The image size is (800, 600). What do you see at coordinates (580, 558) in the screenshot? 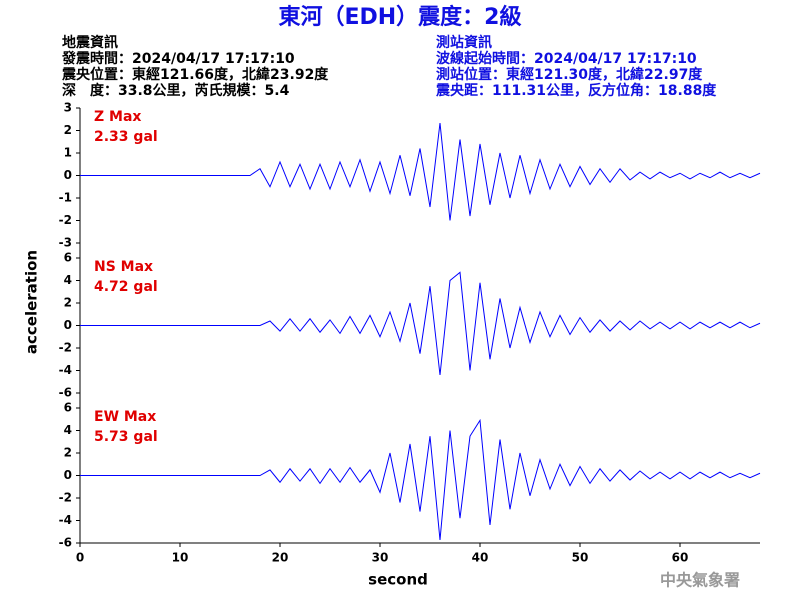
I see `x-tick-label: 50` at bounding box center [580, 558].